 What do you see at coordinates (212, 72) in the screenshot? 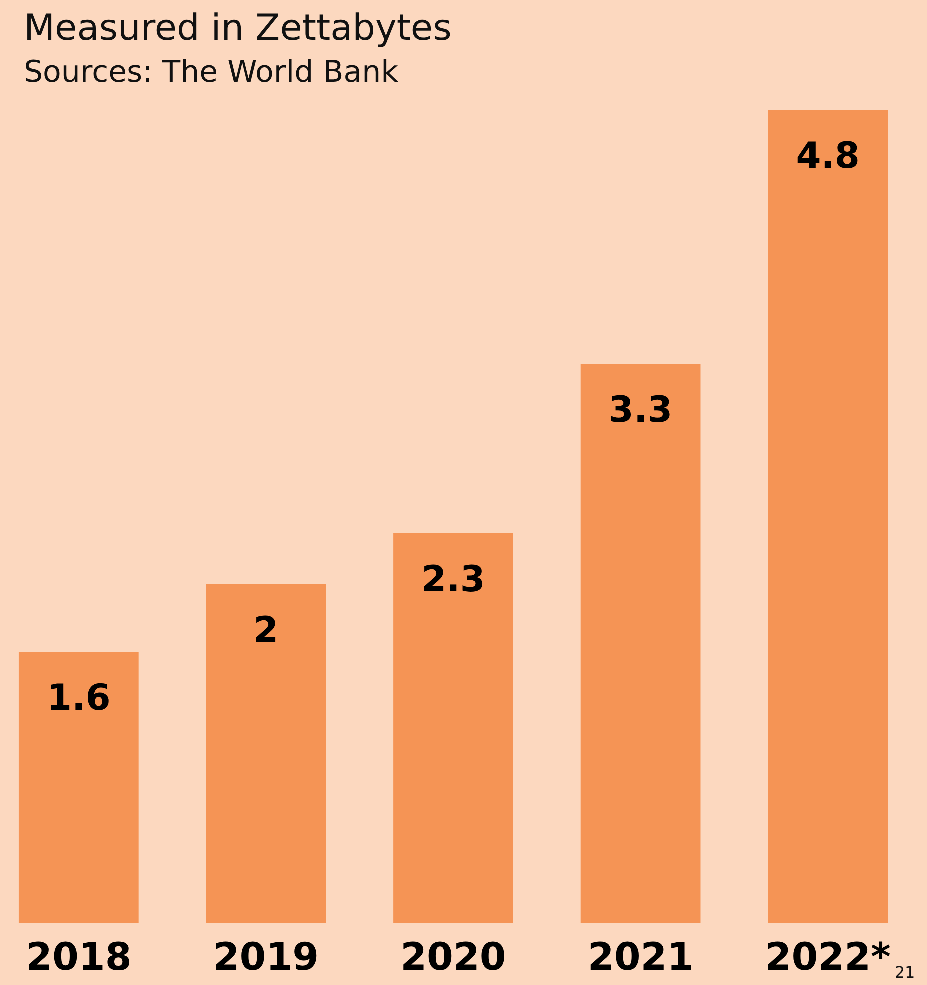
I see `source-note: Sources: The World Bank` at bounding box center [212, 72].